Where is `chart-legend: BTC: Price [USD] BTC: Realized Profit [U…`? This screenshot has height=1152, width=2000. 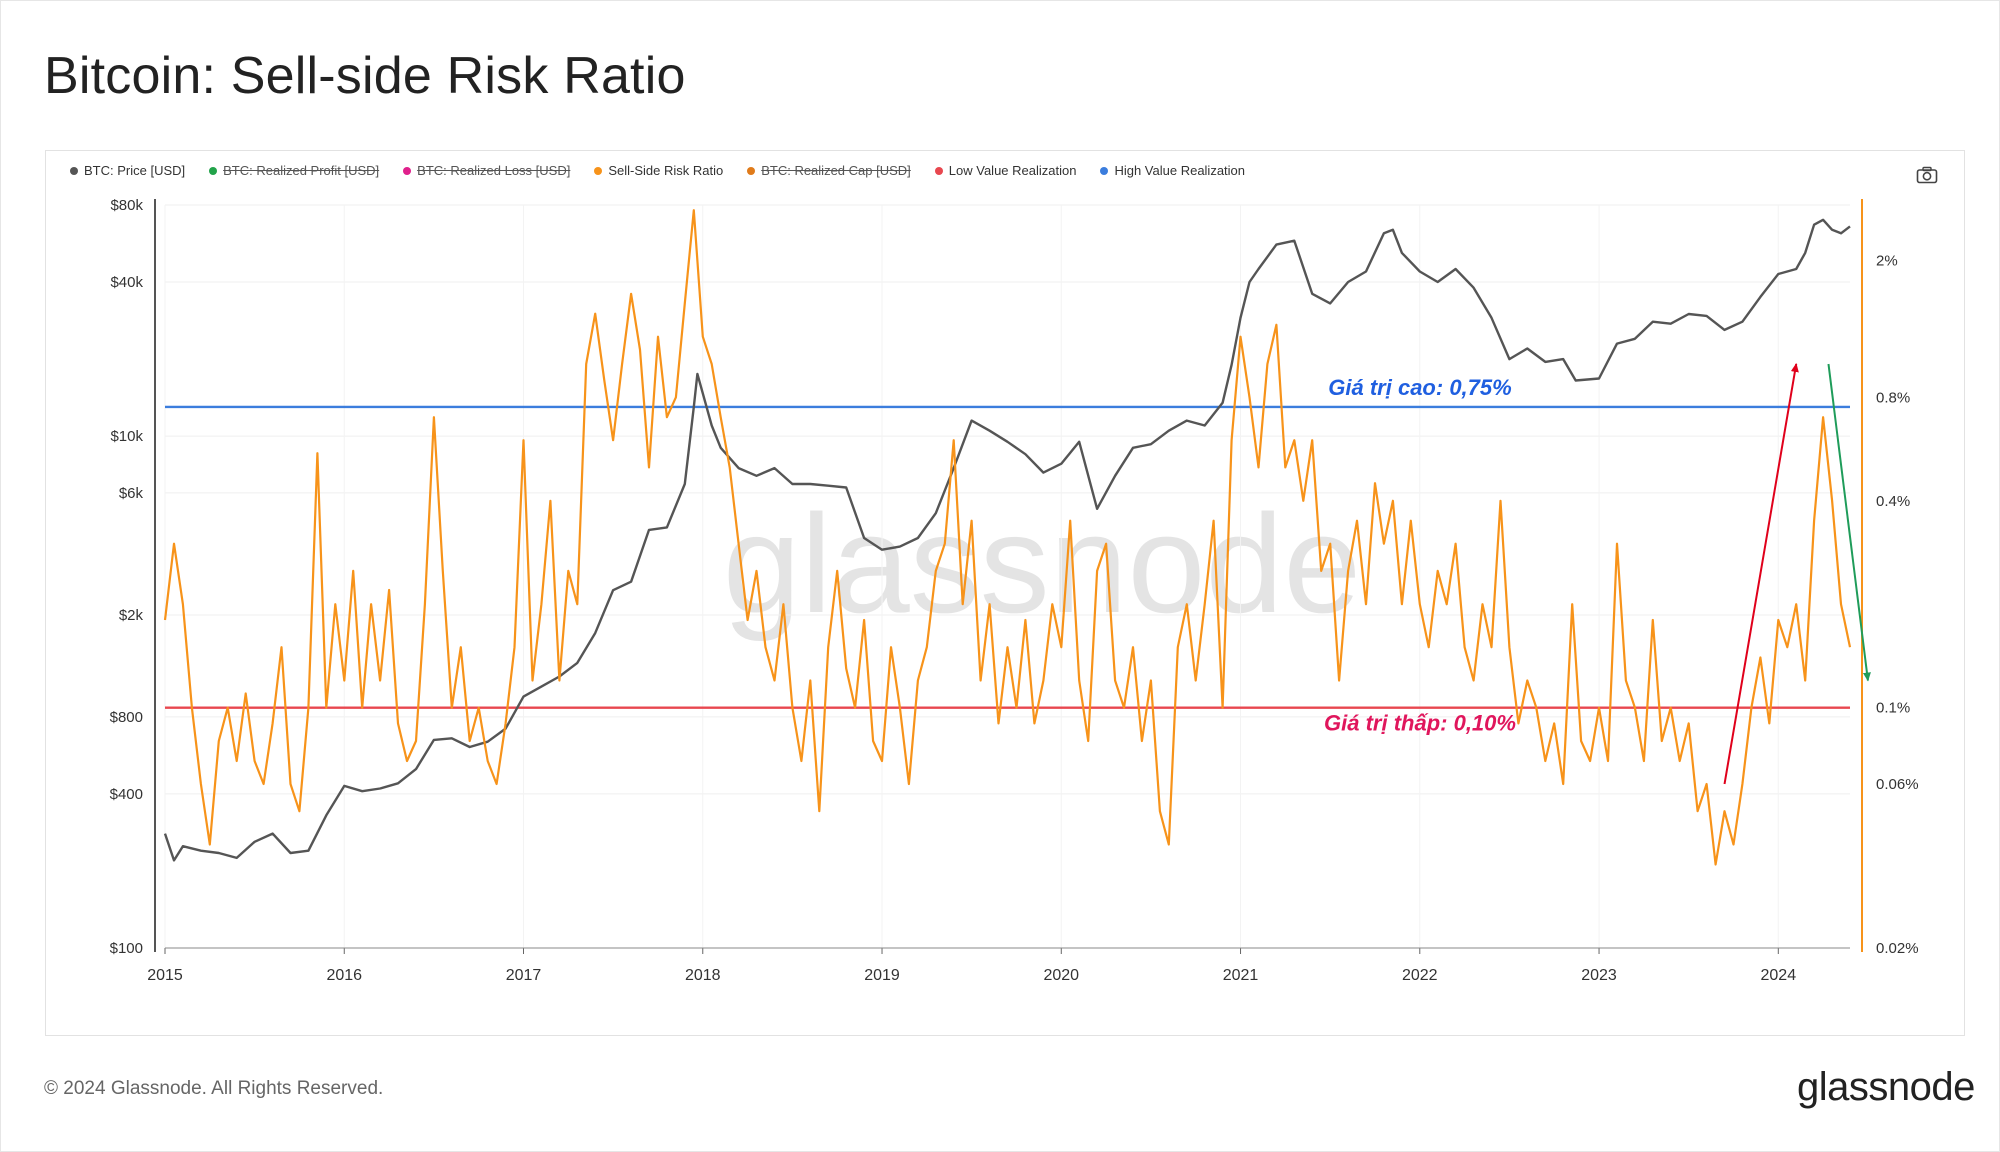
chart-legend: BTC: Price [USD] BTC: Realized Profit [U… is located at coordinates (657, 170).